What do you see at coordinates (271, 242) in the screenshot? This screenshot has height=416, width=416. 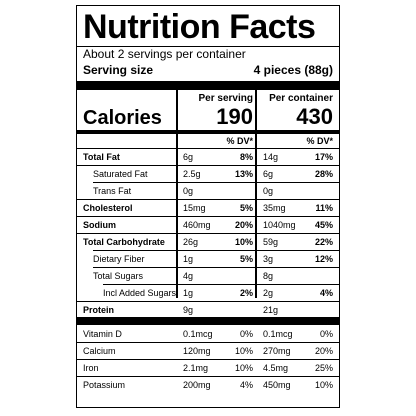 I see `amount-per-container: 59g` at bounding box center [271, 242].